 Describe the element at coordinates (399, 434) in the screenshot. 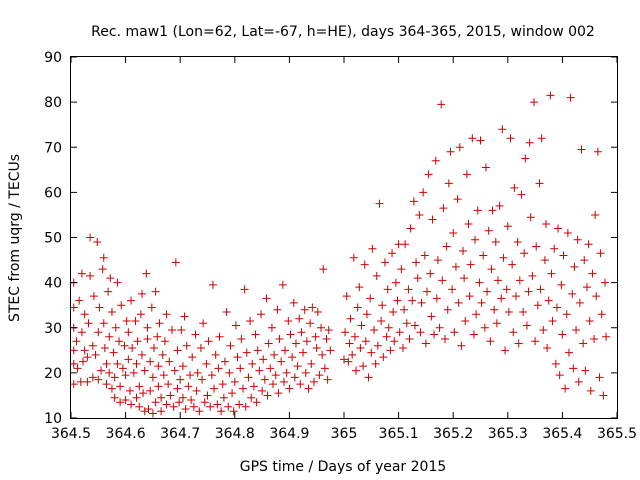

I see `x-tick-label: 365.1` at that location.